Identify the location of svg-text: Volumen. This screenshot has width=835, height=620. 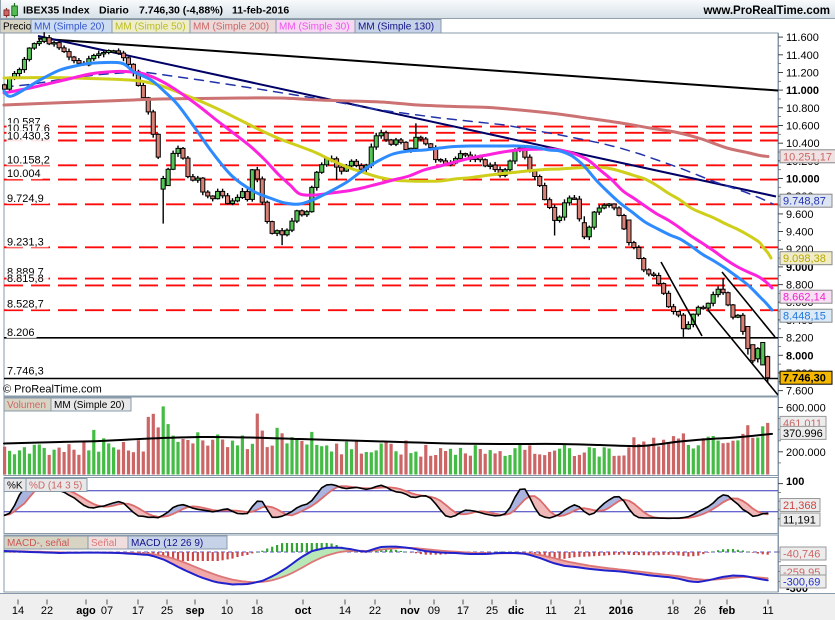
(26, 405).